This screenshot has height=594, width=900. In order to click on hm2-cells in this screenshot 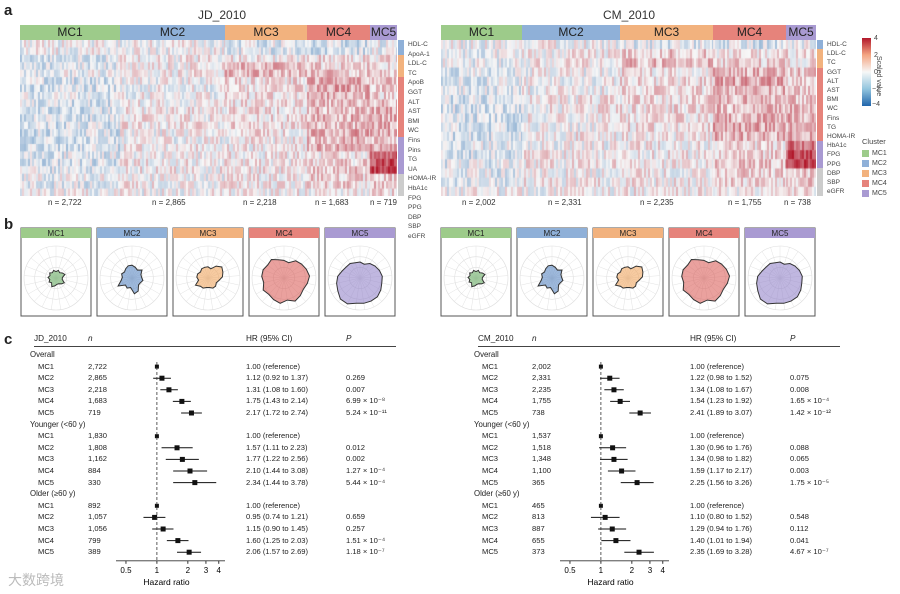, I will do `click(628, 118)`.